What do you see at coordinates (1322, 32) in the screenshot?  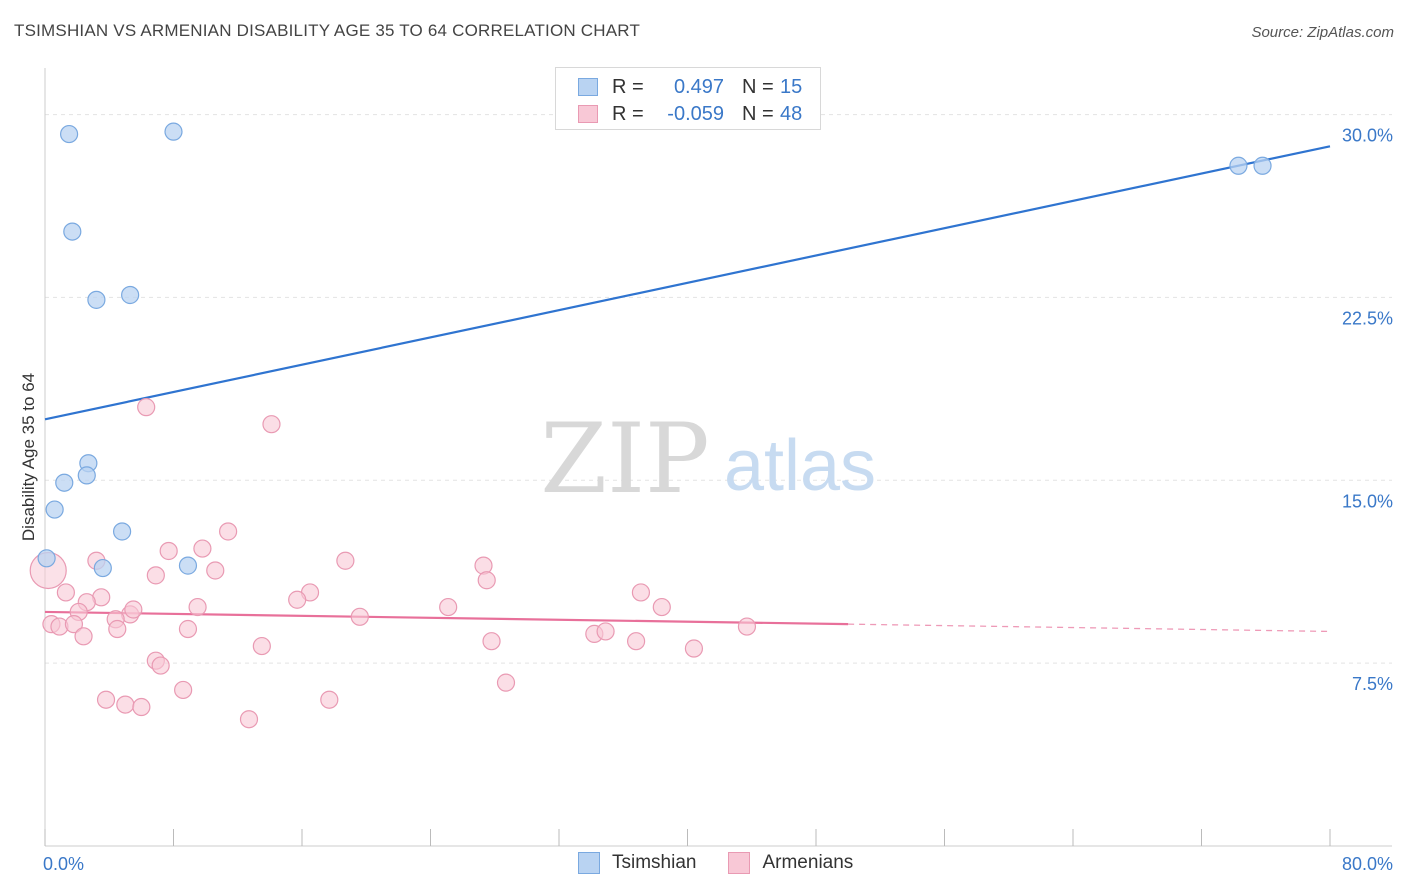 I see `source-label: Source: ZipAtlas.com` at bounding box center [1322, 32].